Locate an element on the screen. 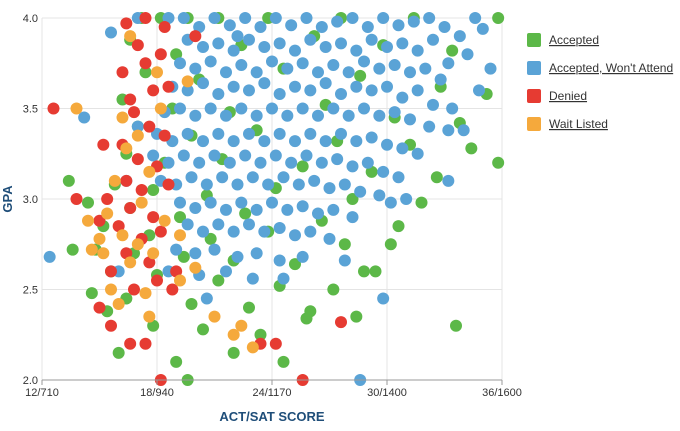  y-tick-label: 2.5 is located at coordinates (30, 291).